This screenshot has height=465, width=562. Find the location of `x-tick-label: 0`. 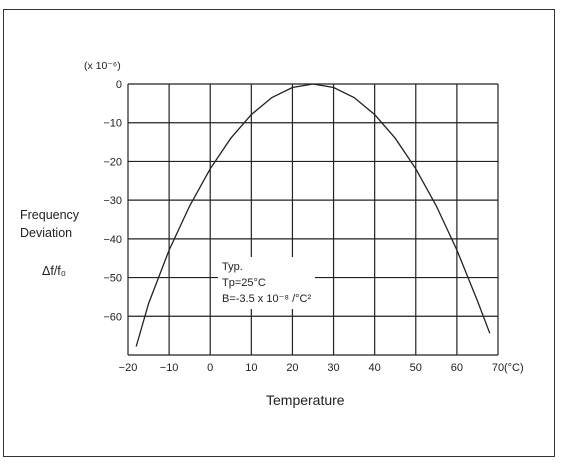

x-tick-label: 0 is located at coordinates (210, 368).